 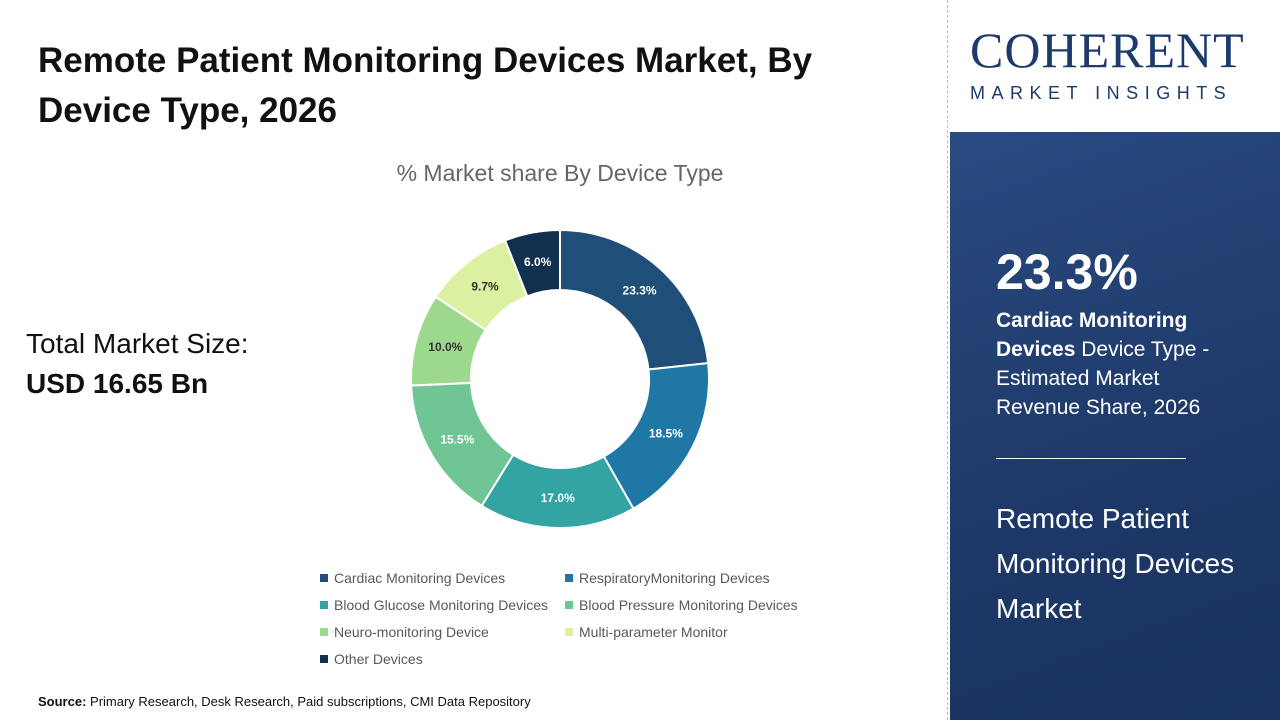 What do you see at coordinates (1107, 50) in the screenshot?
I see `logo-main: COHERENT` at bounding box center [1107, 50].